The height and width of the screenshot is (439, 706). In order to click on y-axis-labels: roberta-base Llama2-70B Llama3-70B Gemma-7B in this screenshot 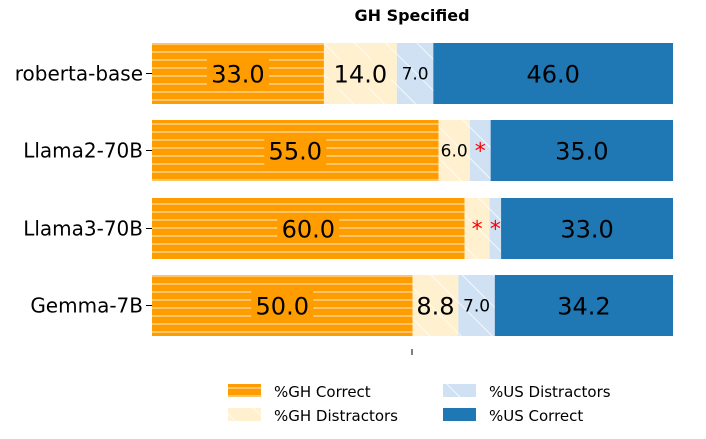, I will do `click(83, 190)`.